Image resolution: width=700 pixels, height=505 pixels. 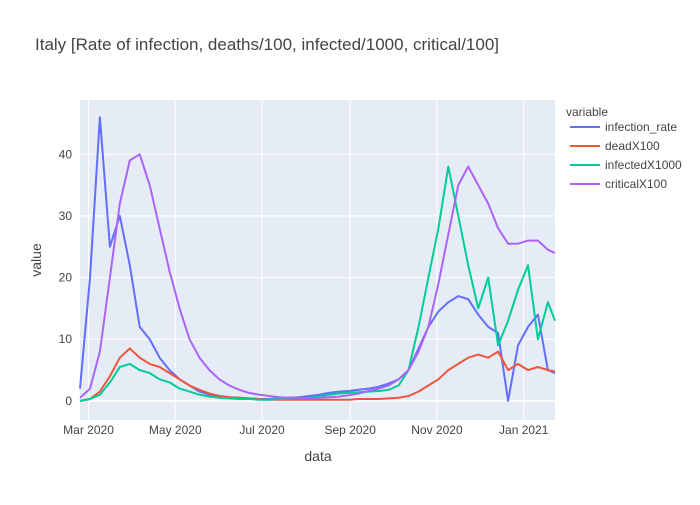 I want to click on legend-item-infection_rate: infection_rate, so click(x=623, y=127).